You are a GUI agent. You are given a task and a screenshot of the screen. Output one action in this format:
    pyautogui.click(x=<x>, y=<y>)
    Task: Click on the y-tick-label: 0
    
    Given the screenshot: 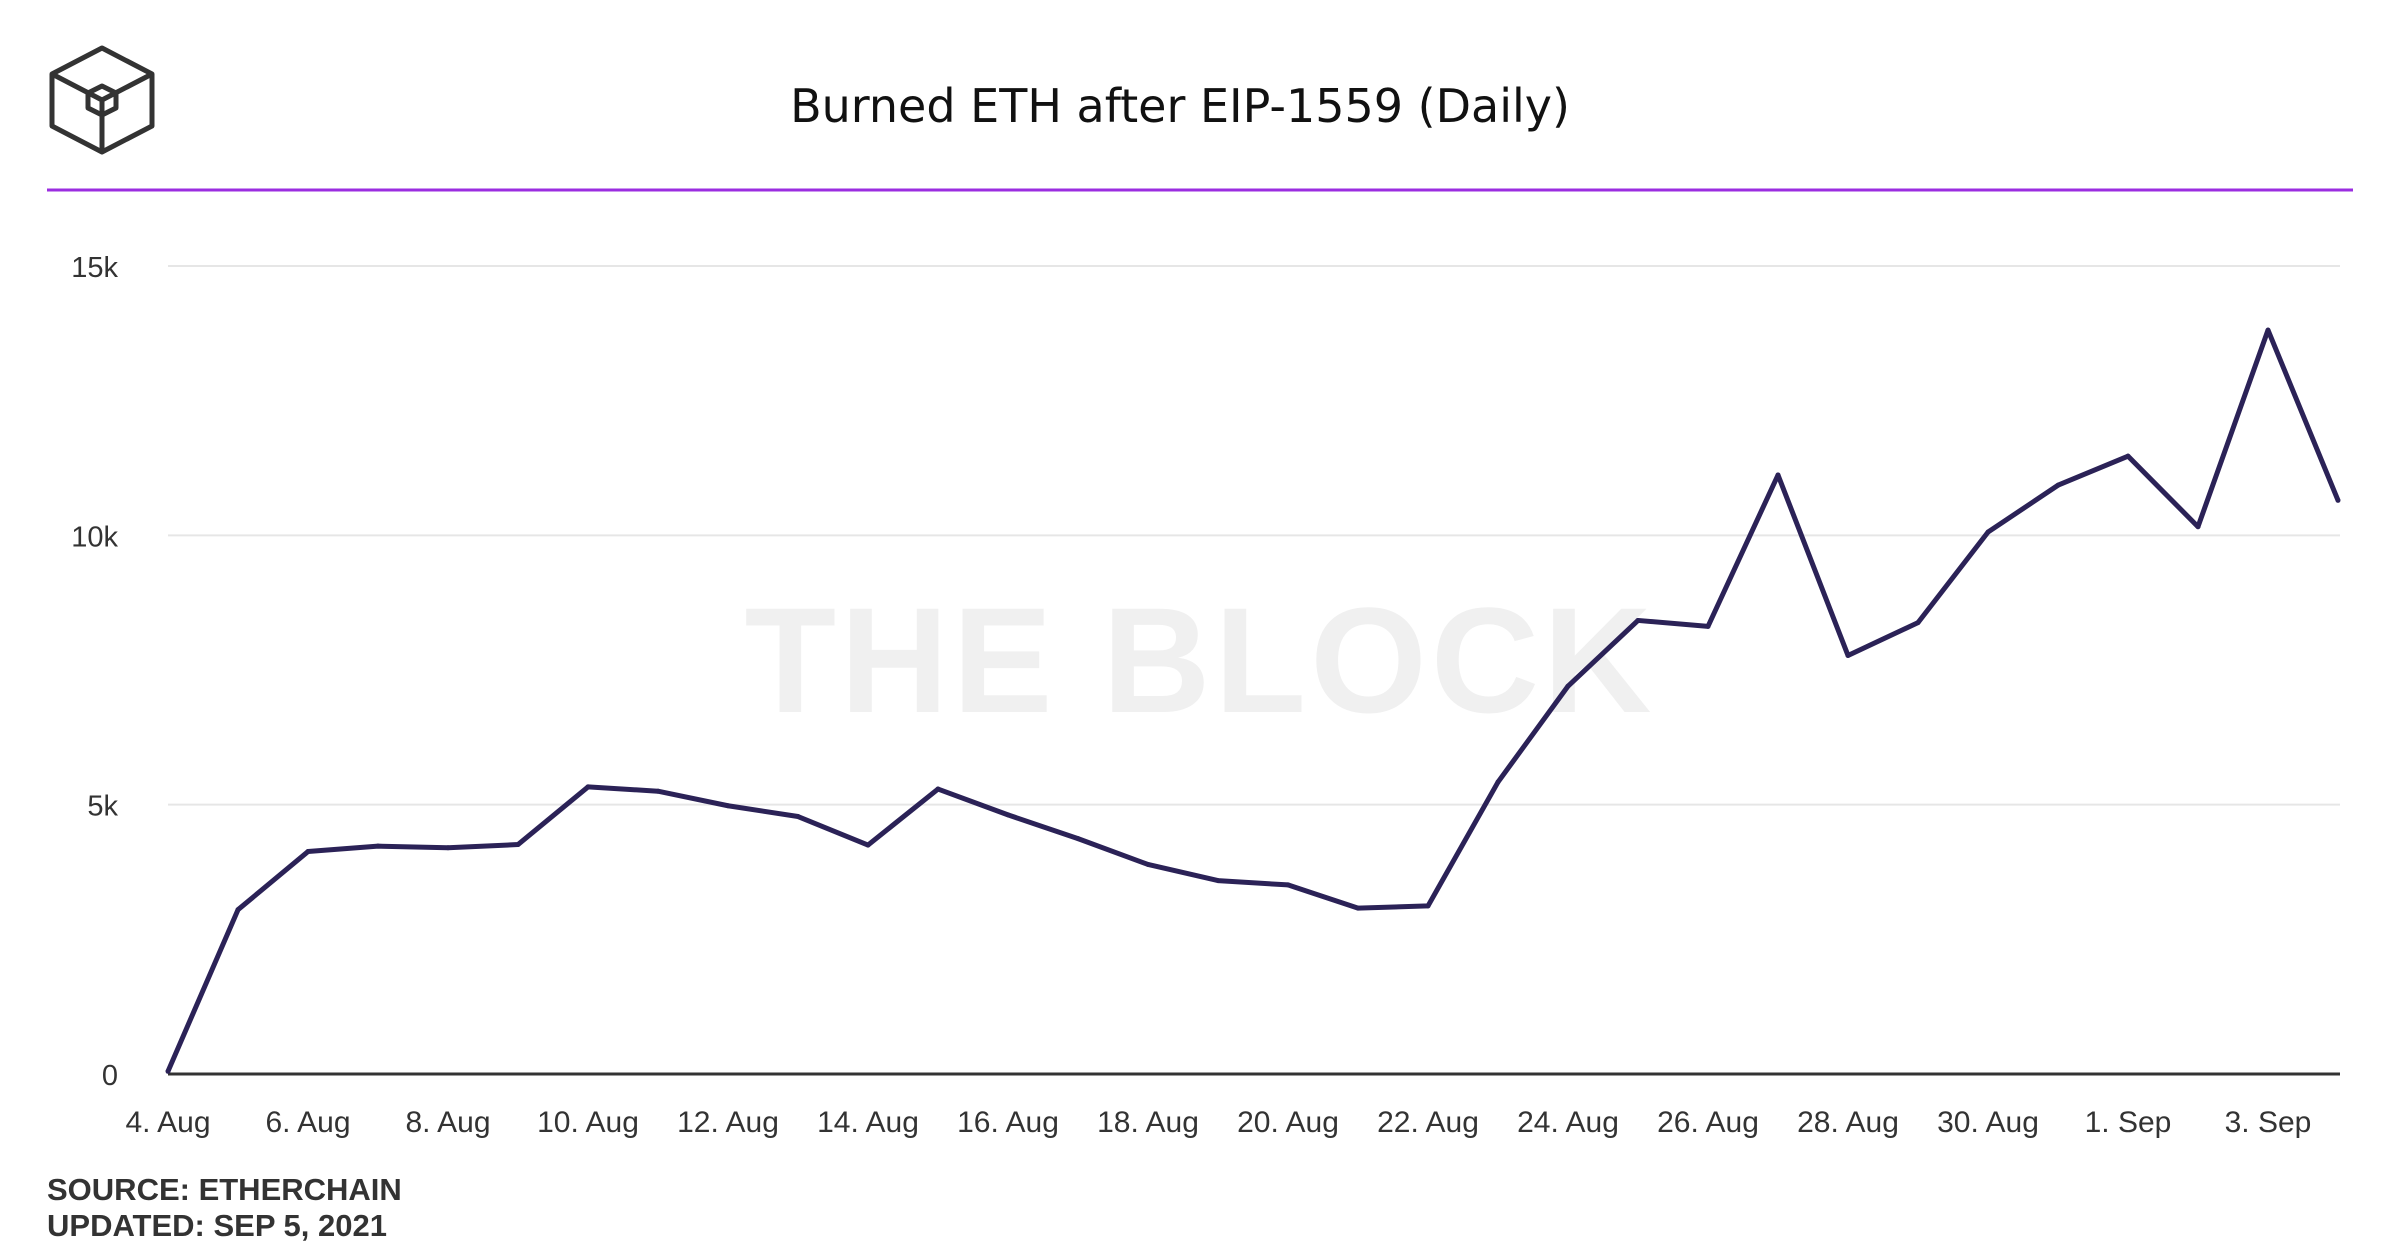 What is the action you would take?
    pyautogui.click(x=110, y=1076)
    